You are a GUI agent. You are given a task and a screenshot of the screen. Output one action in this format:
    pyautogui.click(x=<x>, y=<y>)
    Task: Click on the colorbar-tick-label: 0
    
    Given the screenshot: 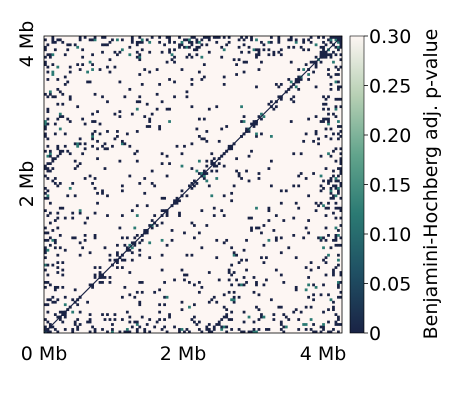 What is the action you would take?
    pyautogui.click(x=375, y=334)
    